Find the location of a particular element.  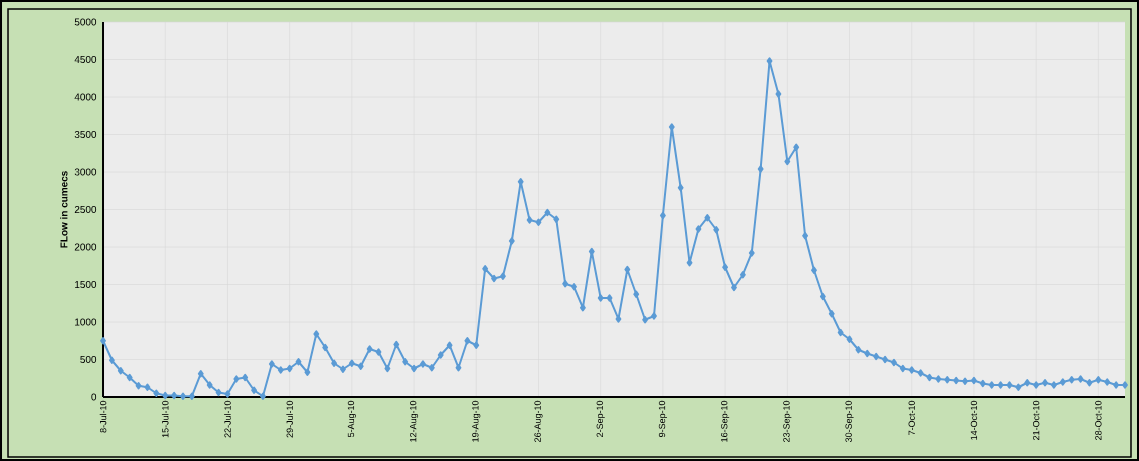

x-tick-label: 21-Oct-10 is located at coordinates (1036, 420).